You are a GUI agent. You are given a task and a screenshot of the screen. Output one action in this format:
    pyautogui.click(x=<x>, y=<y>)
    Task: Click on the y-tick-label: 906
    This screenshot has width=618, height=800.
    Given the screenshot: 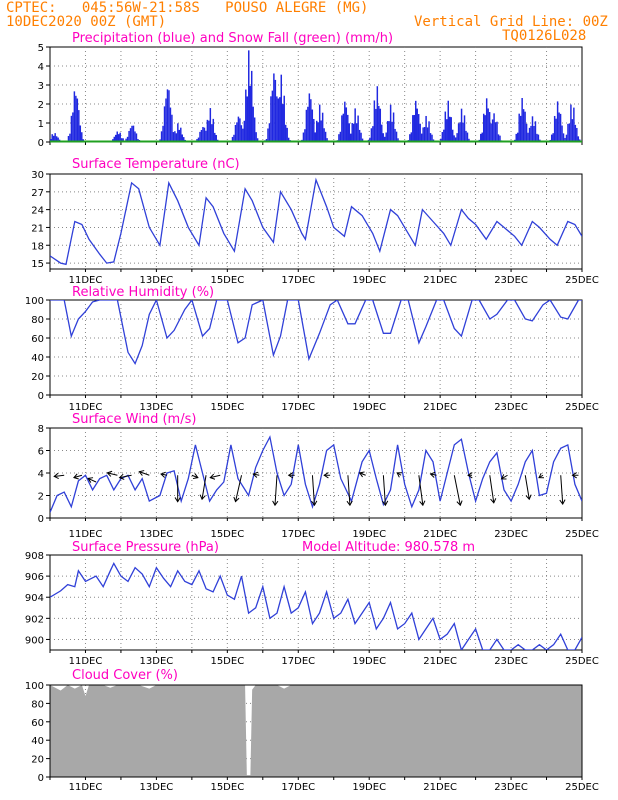 What is the action you would take?
    pyautogui.click(x=34, y=577)
    